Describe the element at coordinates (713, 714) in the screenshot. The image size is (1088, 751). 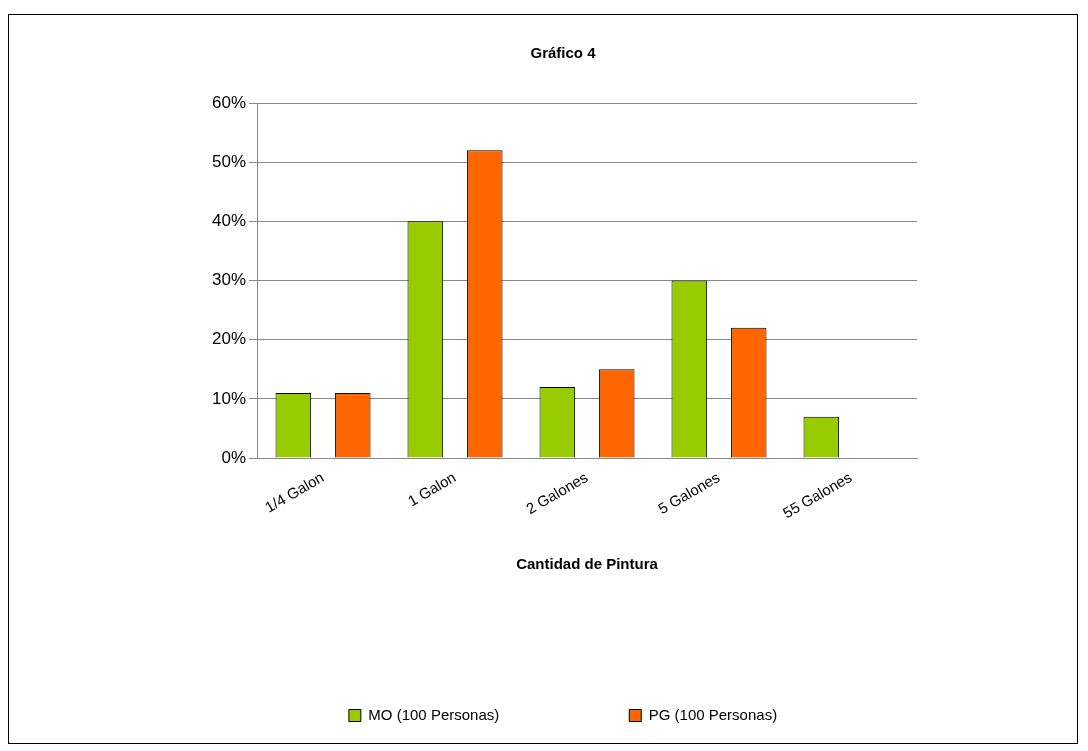
I see `legend-label: PG (100 Personas)` at that location.